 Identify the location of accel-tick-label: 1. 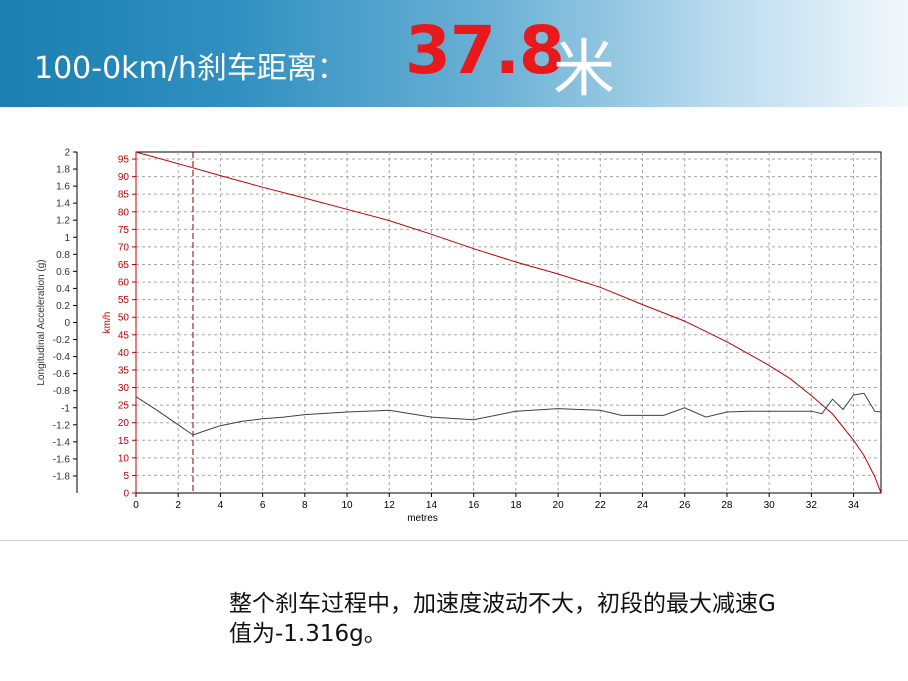
(67, 238).